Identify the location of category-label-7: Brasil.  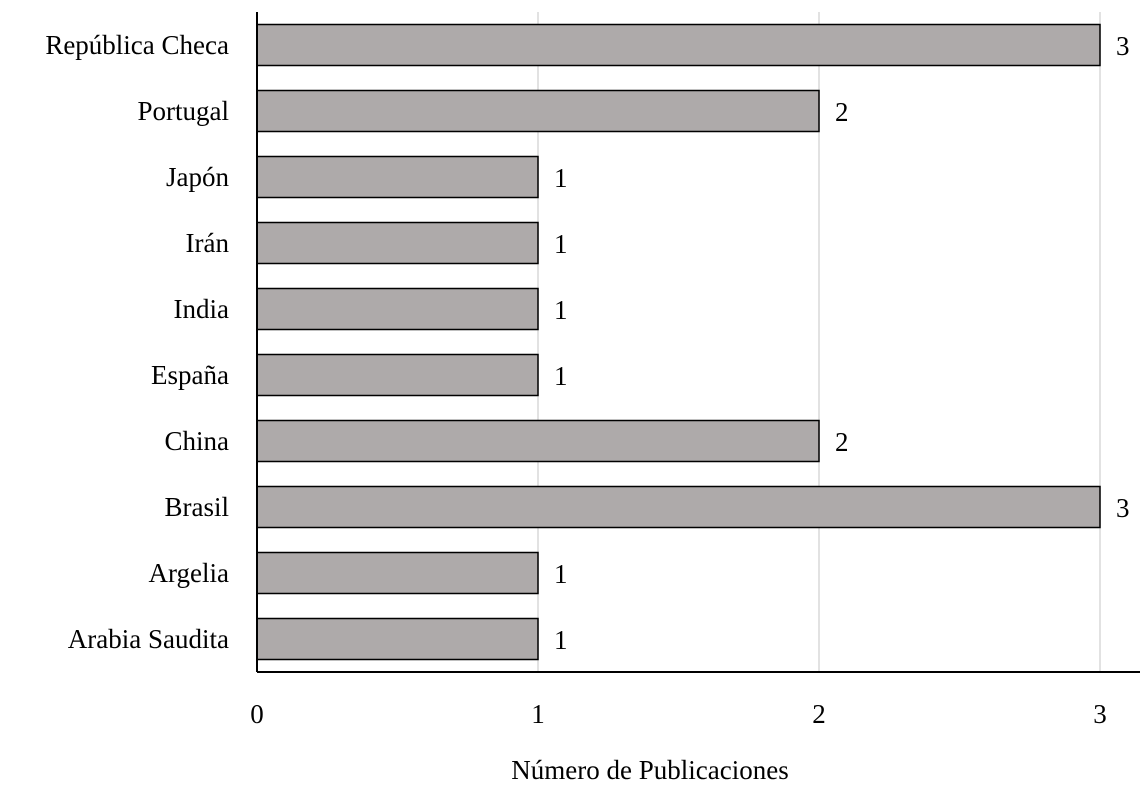
(197, 507).